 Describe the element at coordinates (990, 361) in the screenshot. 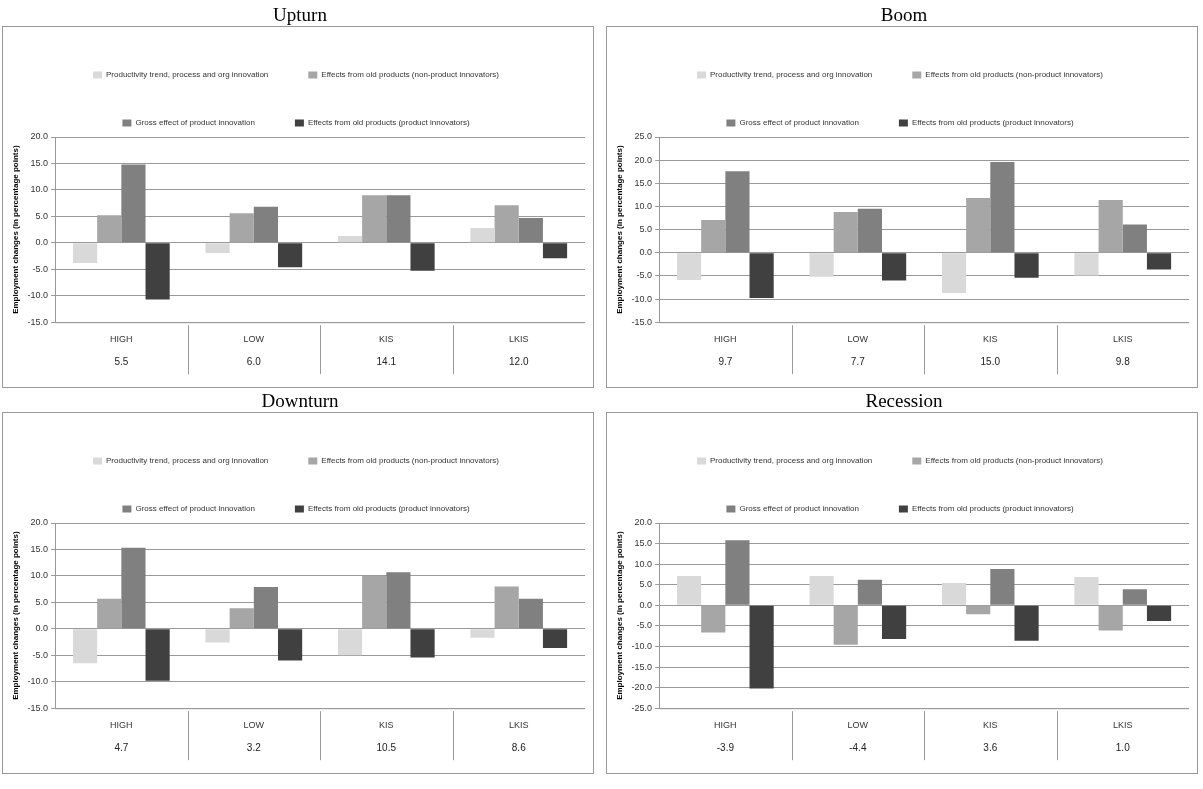

I see `text: 15.0` at that location.